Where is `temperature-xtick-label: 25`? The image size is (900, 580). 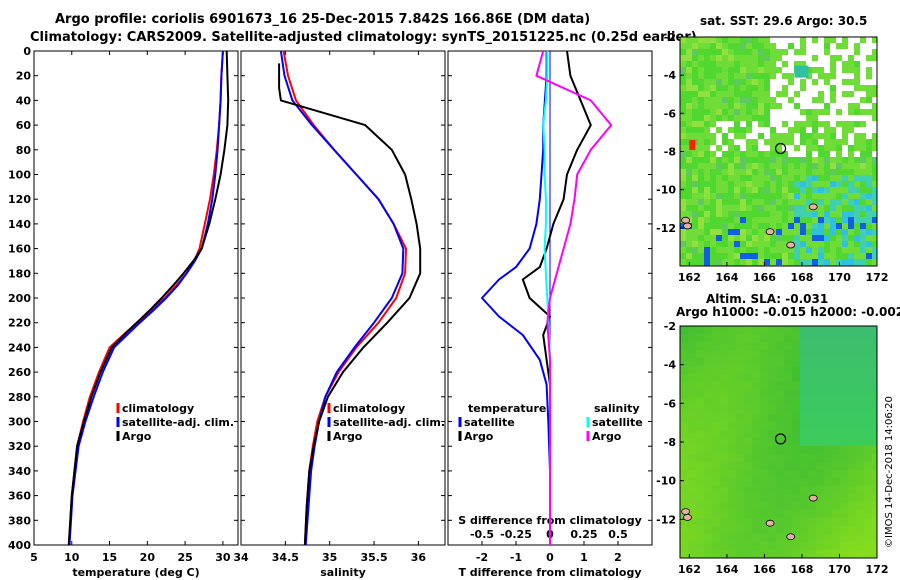 temperature-xtick-label: 25 is located at coordinates (184, 557).